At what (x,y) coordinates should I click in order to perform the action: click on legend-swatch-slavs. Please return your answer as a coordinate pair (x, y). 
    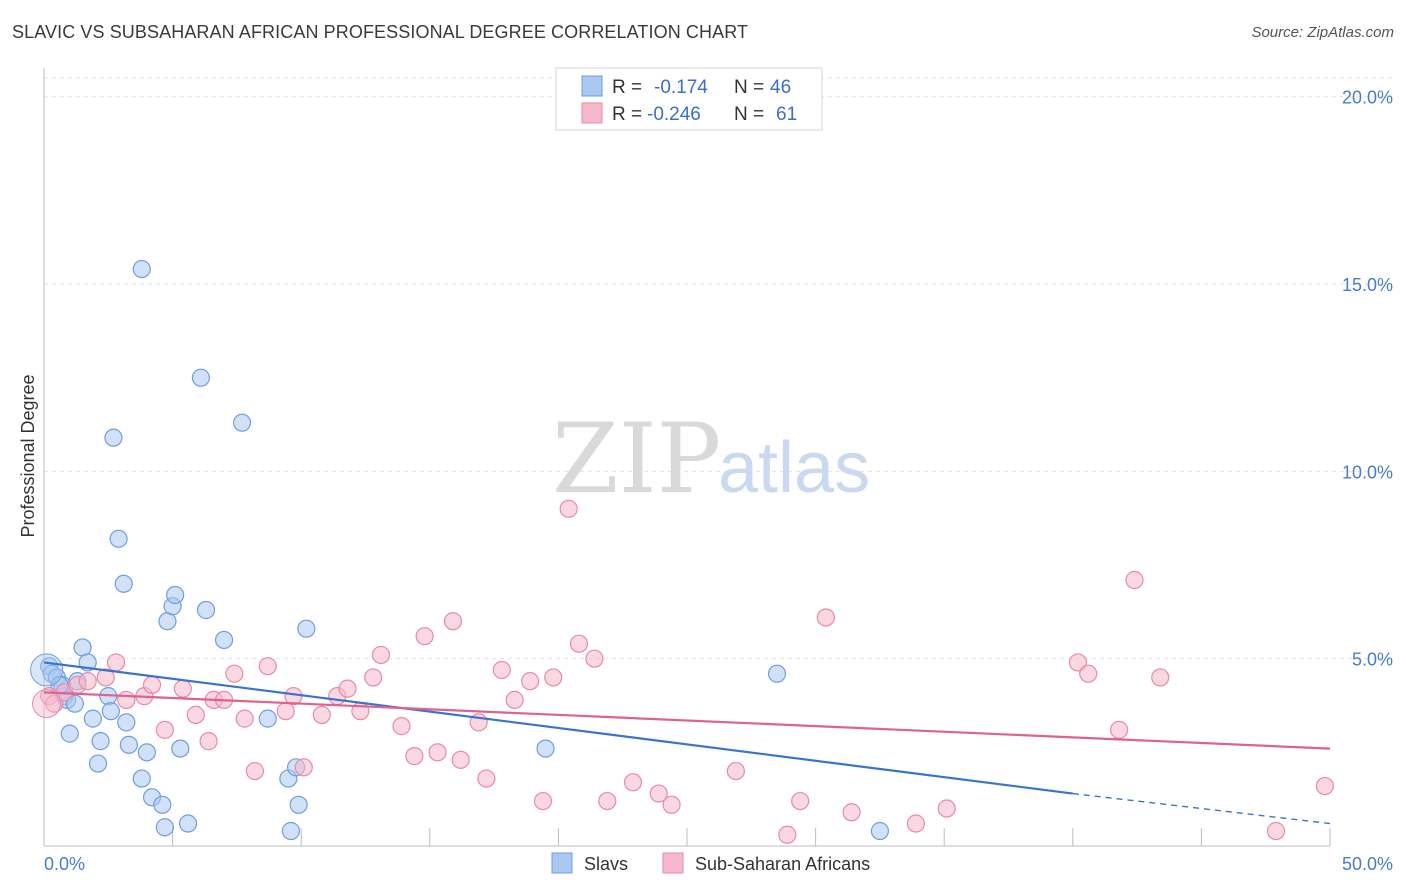
    Looking at the image, I should click on (592, 86).